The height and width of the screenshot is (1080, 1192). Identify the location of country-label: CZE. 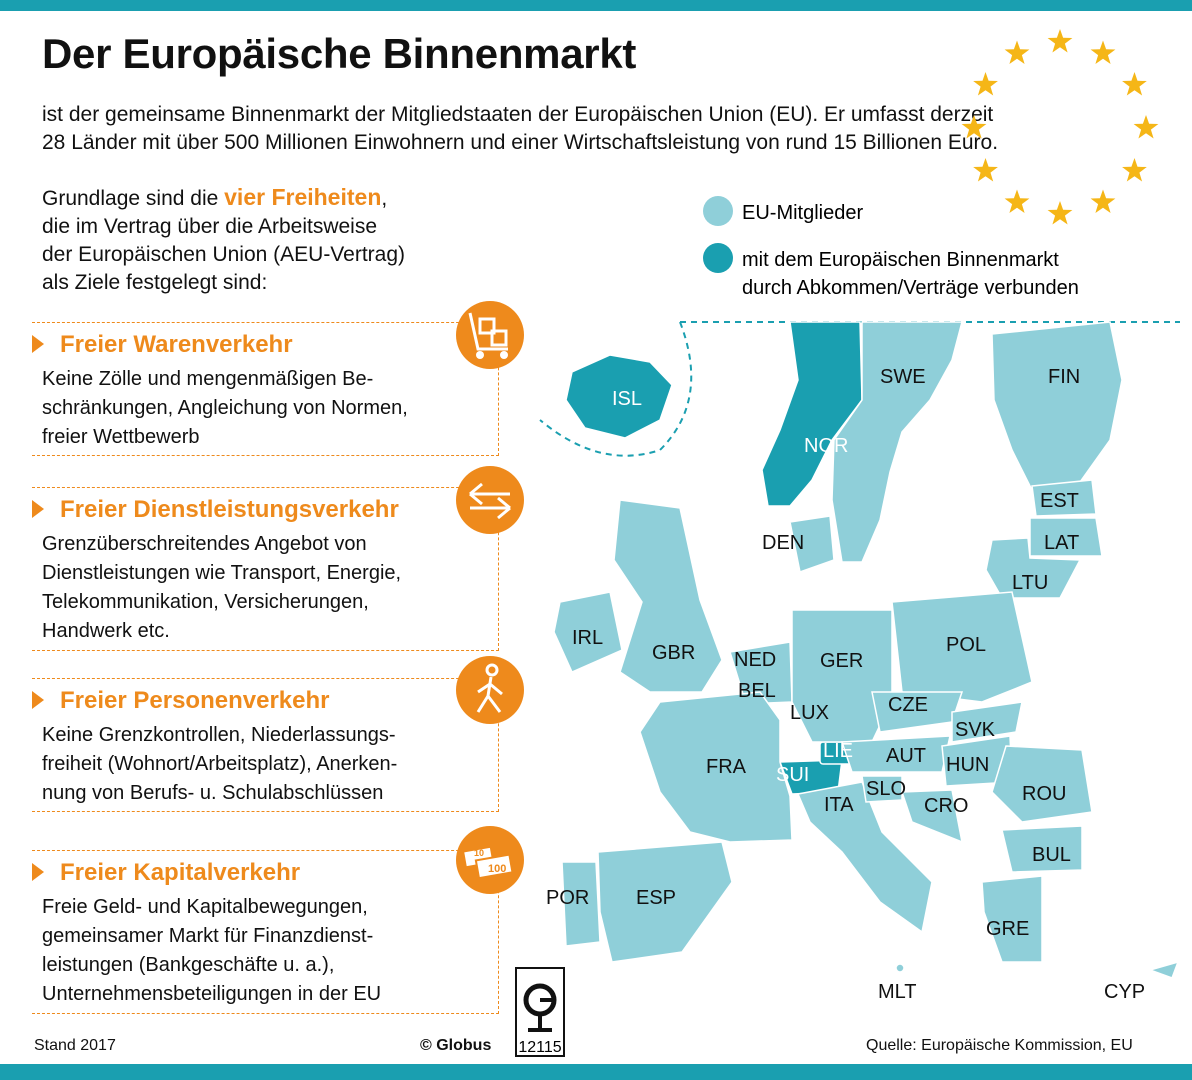
(908, 705).